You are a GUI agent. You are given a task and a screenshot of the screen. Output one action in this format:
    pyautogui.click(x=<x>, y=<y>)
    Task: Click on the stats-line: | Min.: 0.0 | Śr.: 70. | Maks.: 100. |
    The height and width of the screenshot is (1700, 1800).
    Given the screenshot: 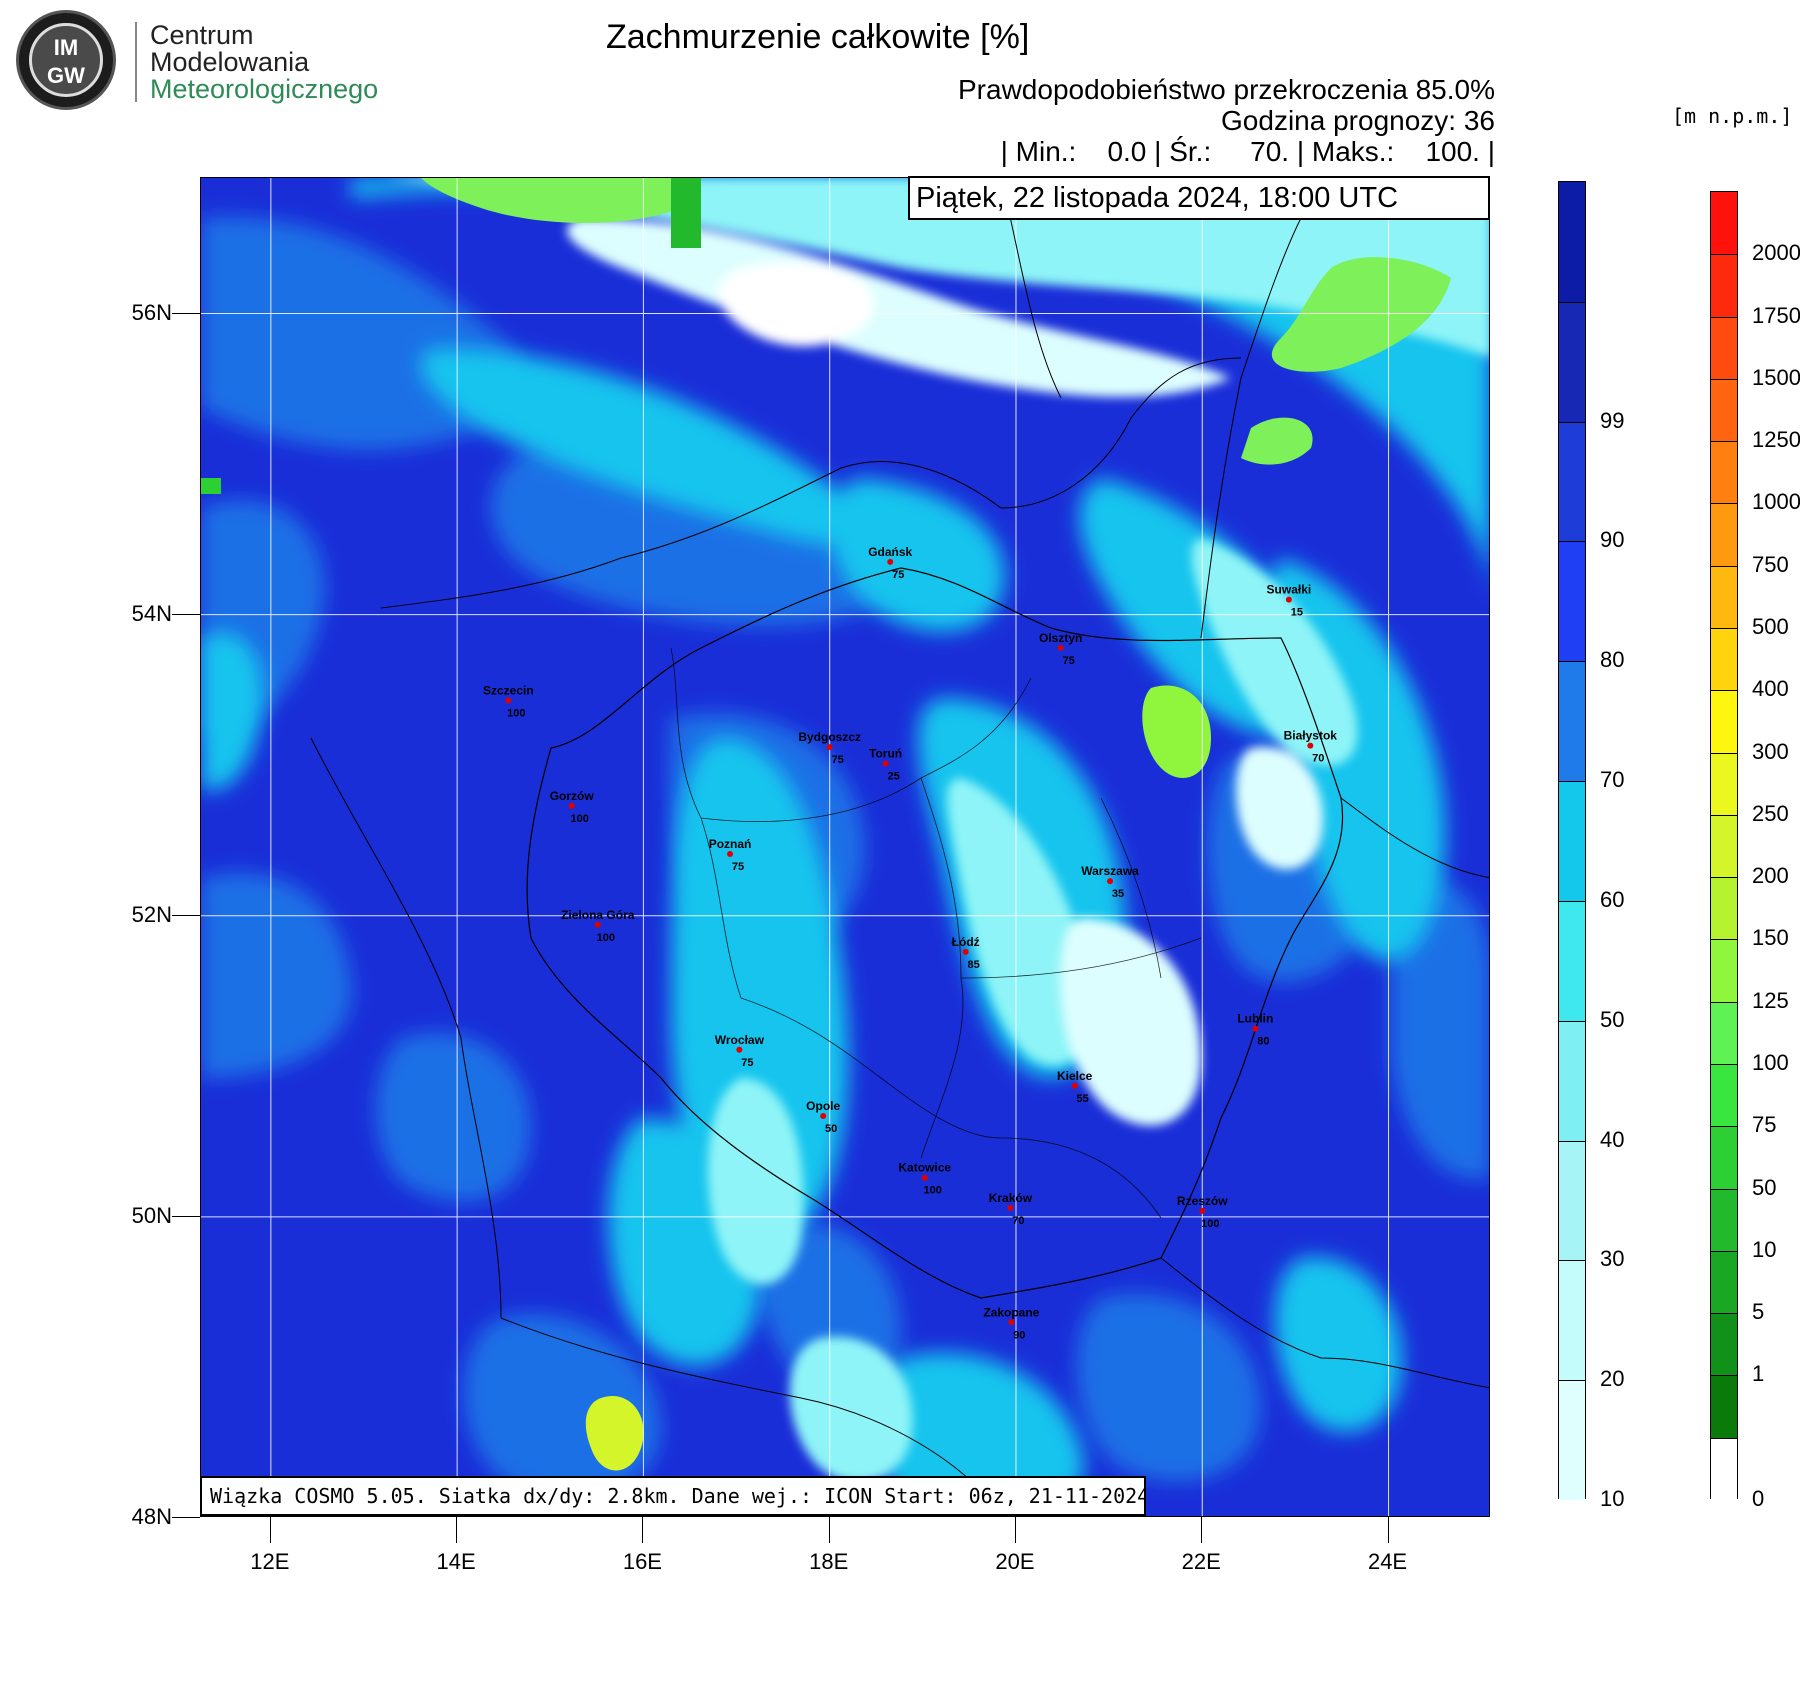 What is the action you would take?
    pyautogui.click(x=1247, y=151)
    